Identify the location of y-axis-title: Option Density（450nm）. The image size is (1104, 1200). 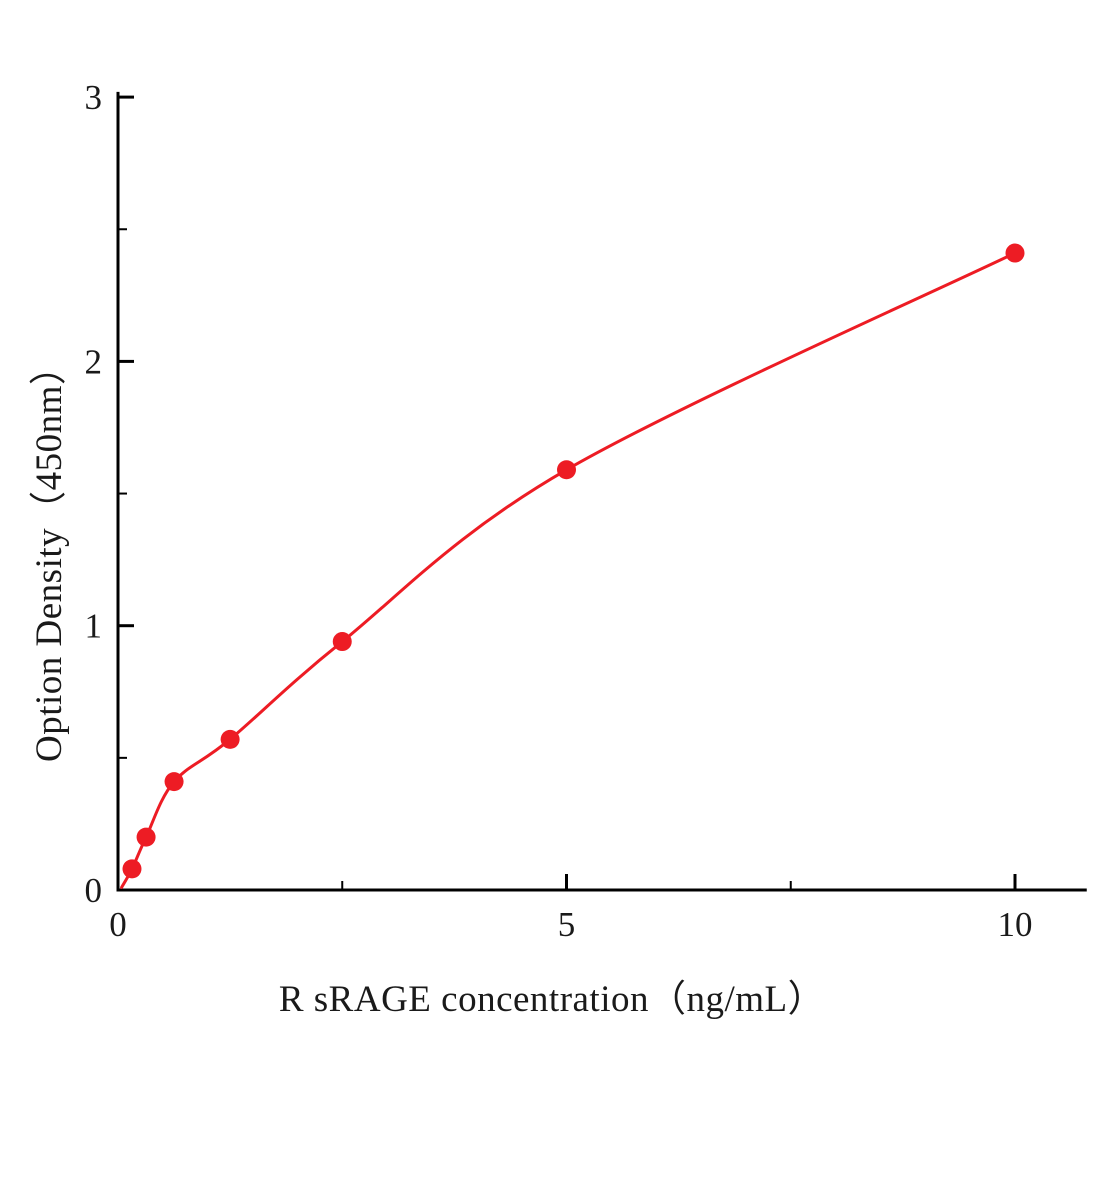
(49, 554).